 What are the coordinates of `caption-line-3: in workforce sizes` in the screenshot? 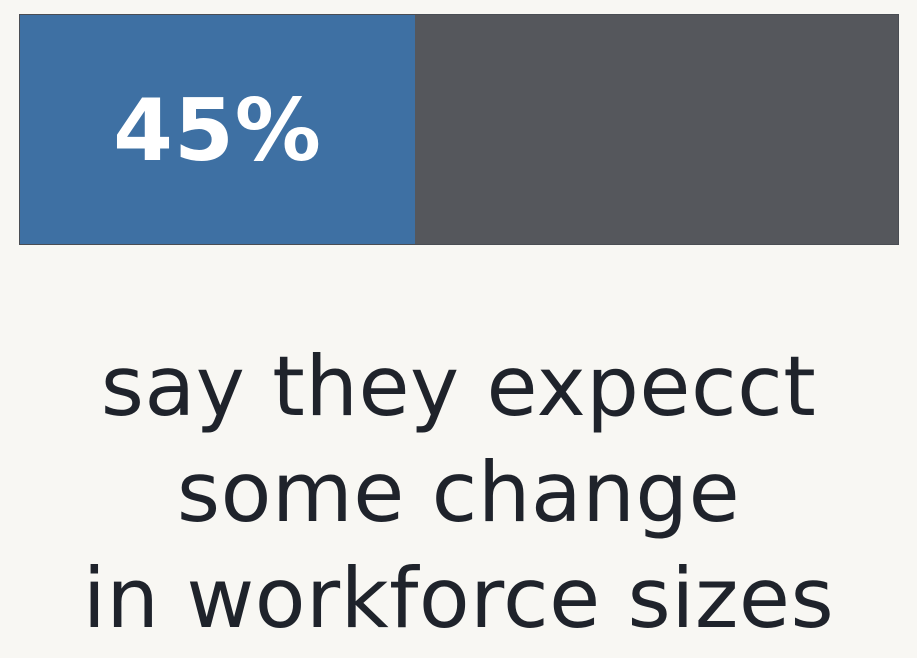 It's located at (458, 598).